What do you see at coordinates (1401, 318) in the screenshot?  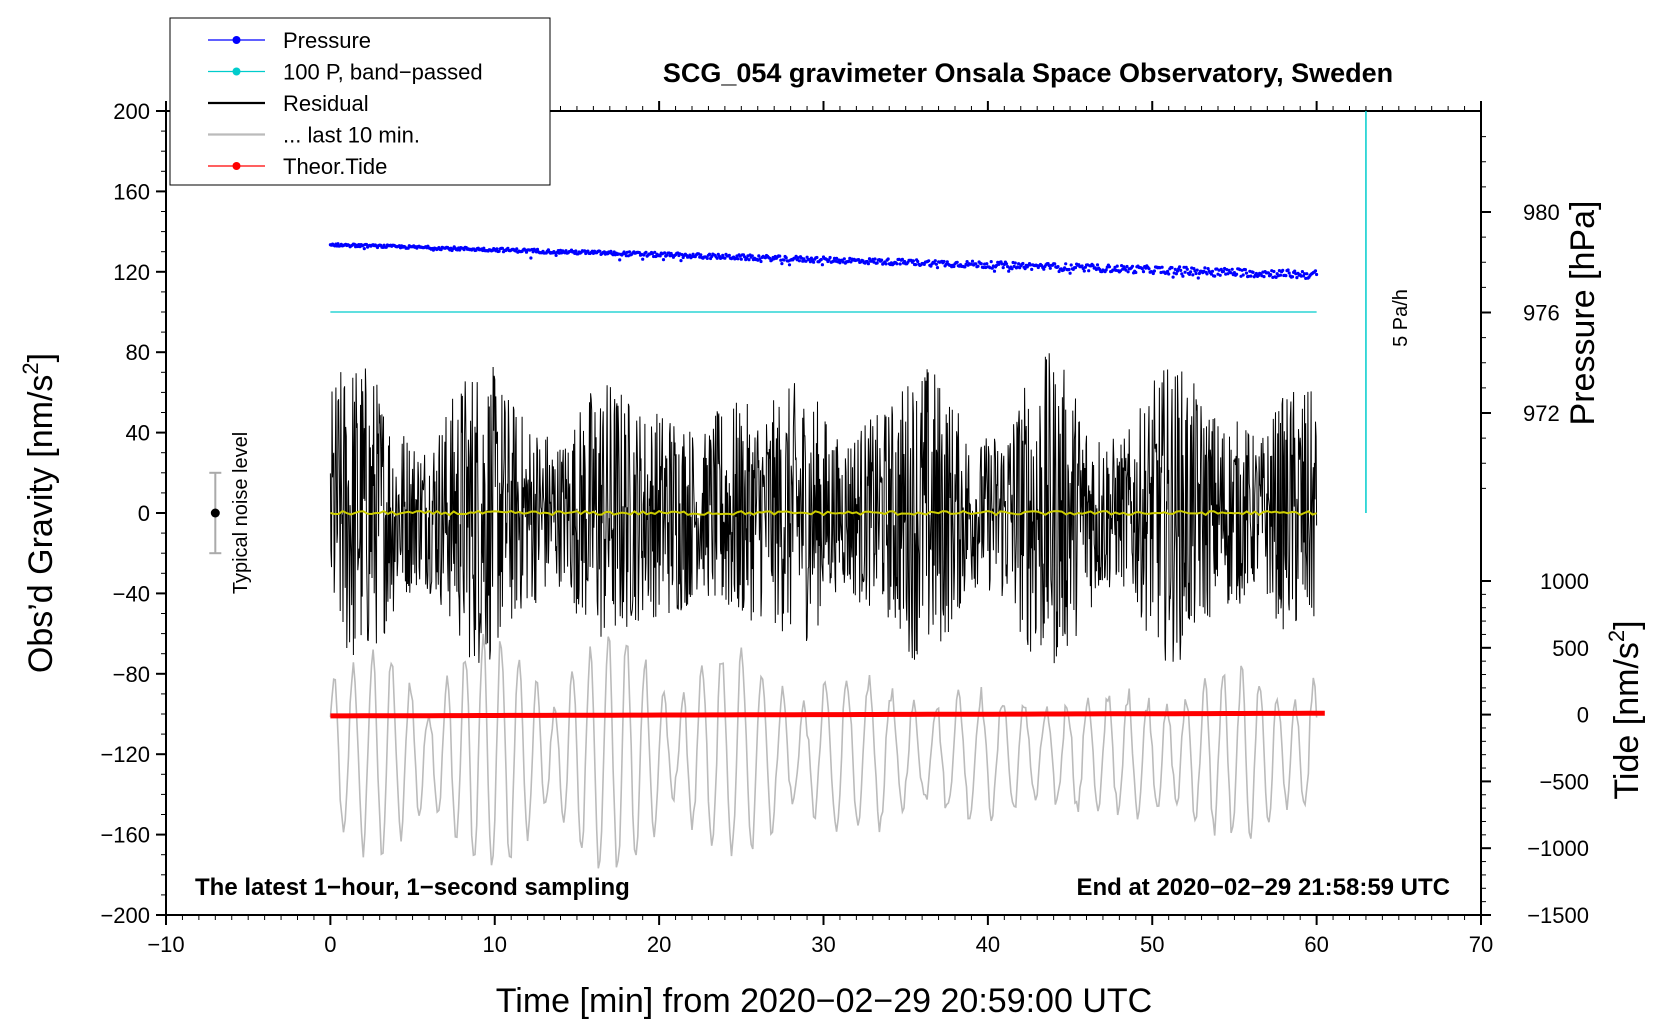 I see `pressure-rate-label: 5 Pa/h` at bounding box center [1401, 318].